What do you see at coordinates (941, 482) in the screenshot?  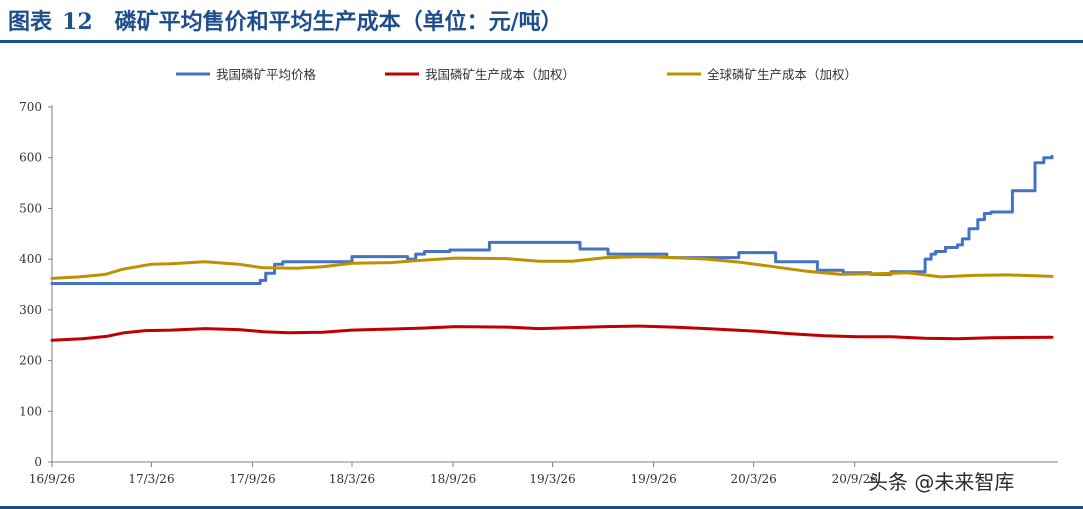 I see `watermark: 头条 @未来智库` at bounding box center [941, 482].